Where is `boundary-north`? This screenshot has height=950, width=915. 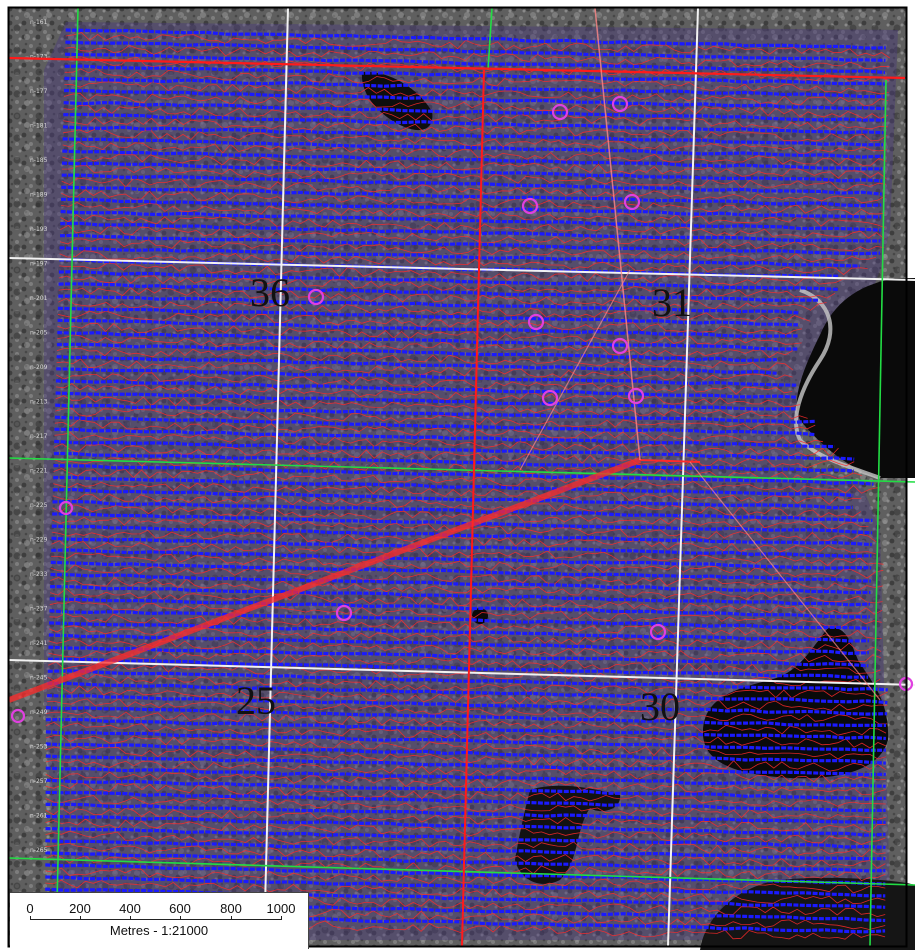
boundary-north is located at coordinates (457, 68).